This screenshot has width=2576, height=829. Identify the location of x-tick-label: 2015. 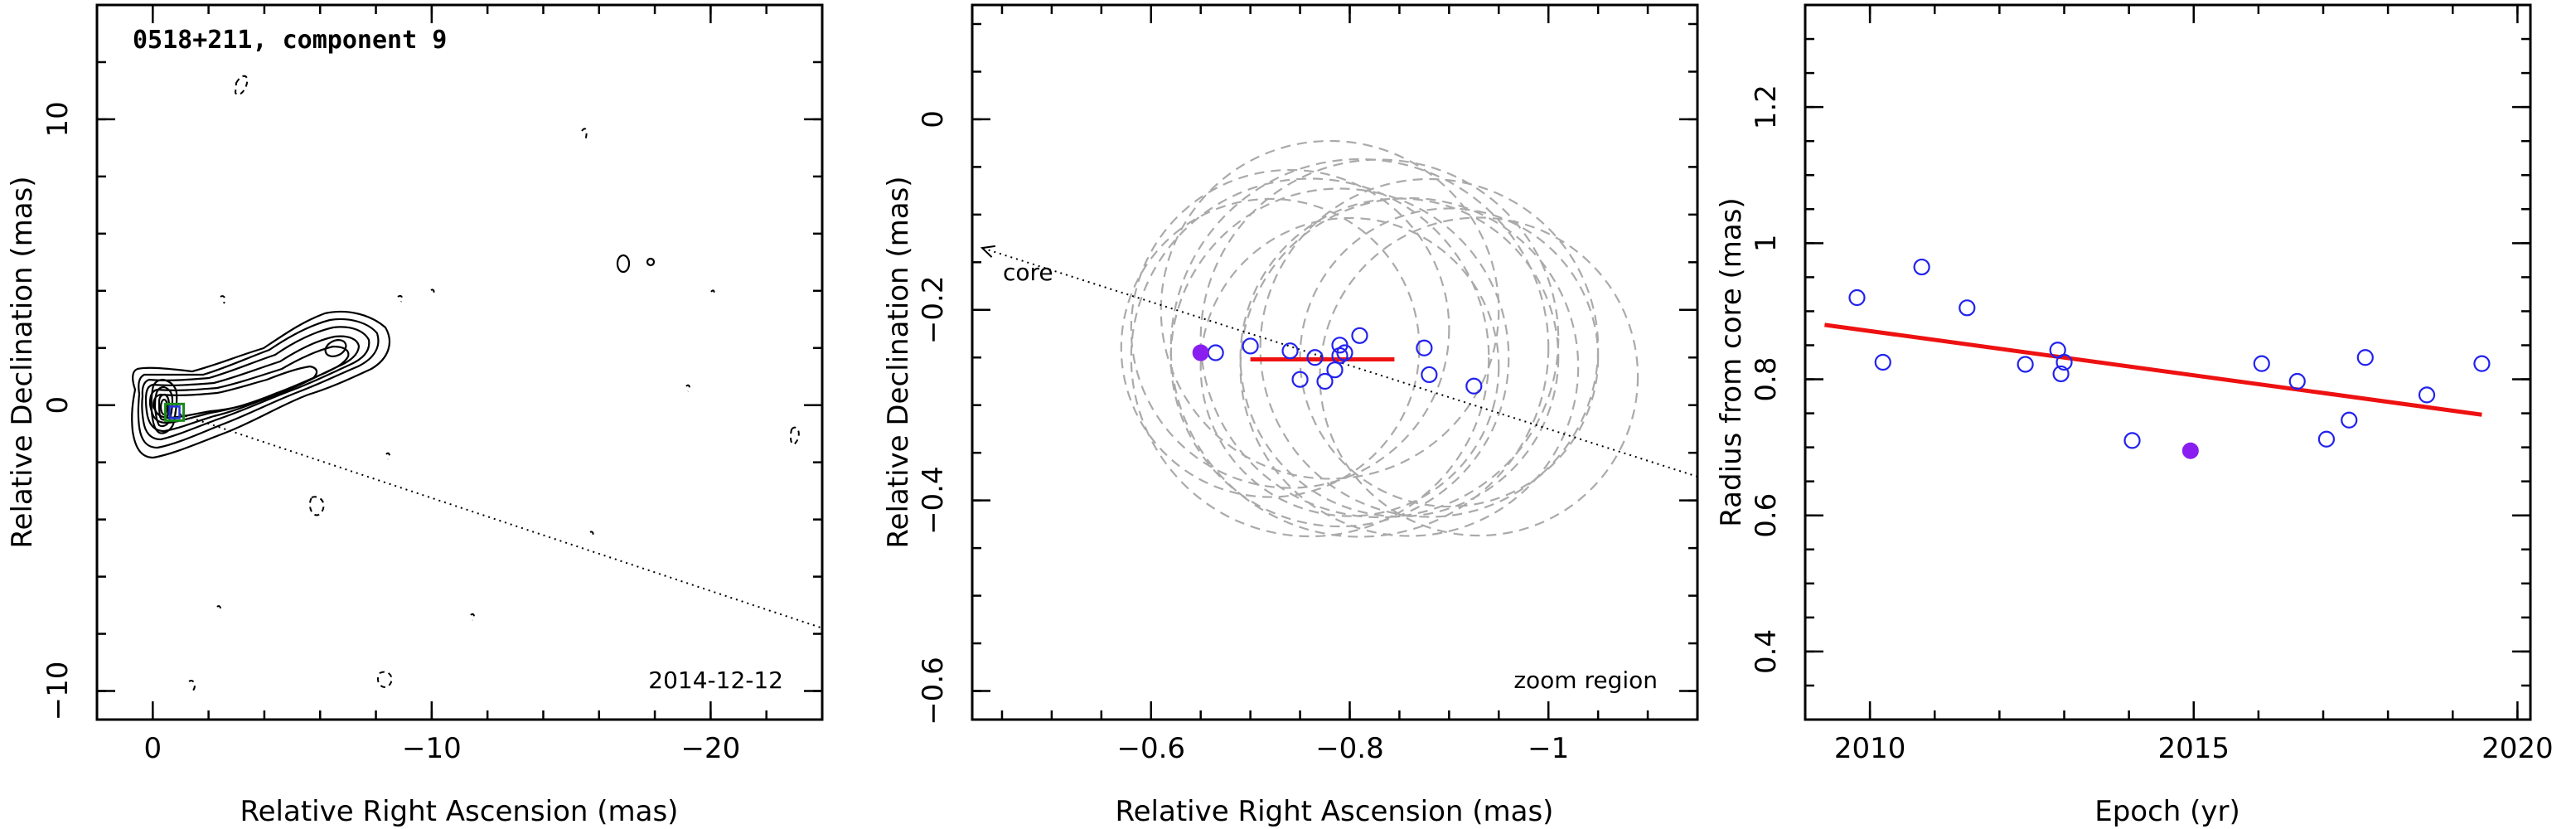
(2193, 748).